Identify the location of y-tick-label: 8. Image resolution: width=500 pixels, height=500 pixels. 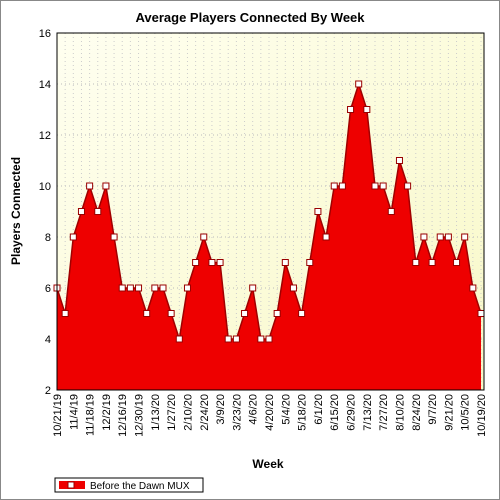
(48, 238).